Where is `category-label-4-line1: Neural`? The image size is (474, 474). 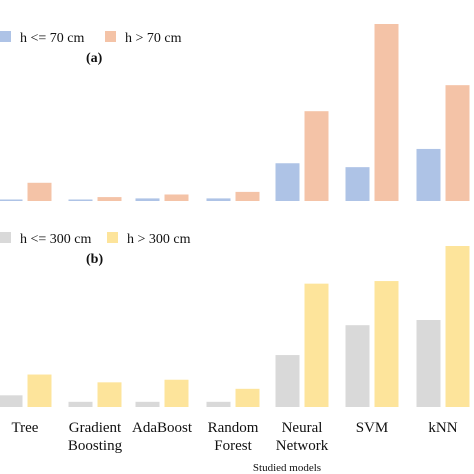
category-label-4-line1: Neural is located at coordinates (302, 428).